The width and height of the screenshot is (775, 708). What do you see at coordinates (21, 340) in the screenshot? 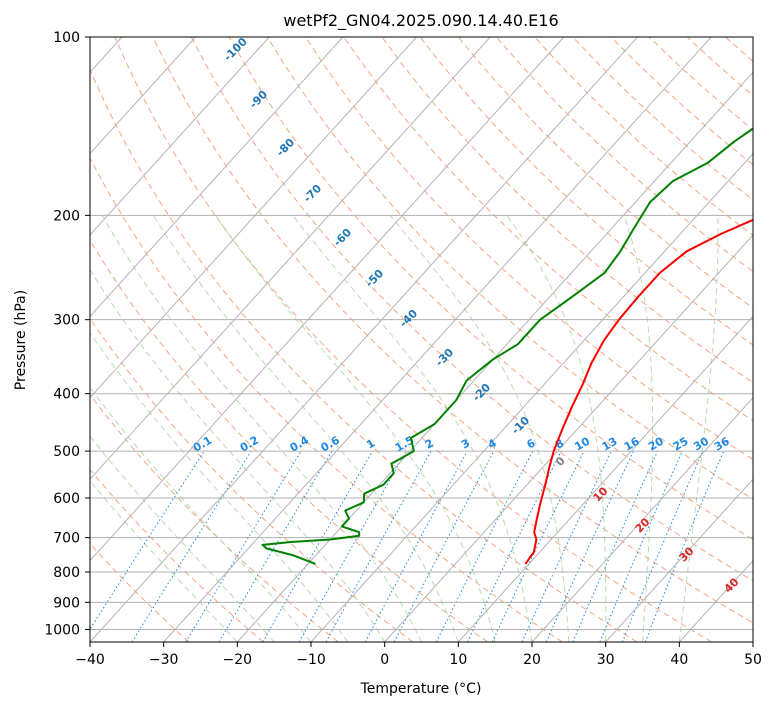
I see `y-axis-label: Pressure (hPa)` at bounding box center [21, 340].